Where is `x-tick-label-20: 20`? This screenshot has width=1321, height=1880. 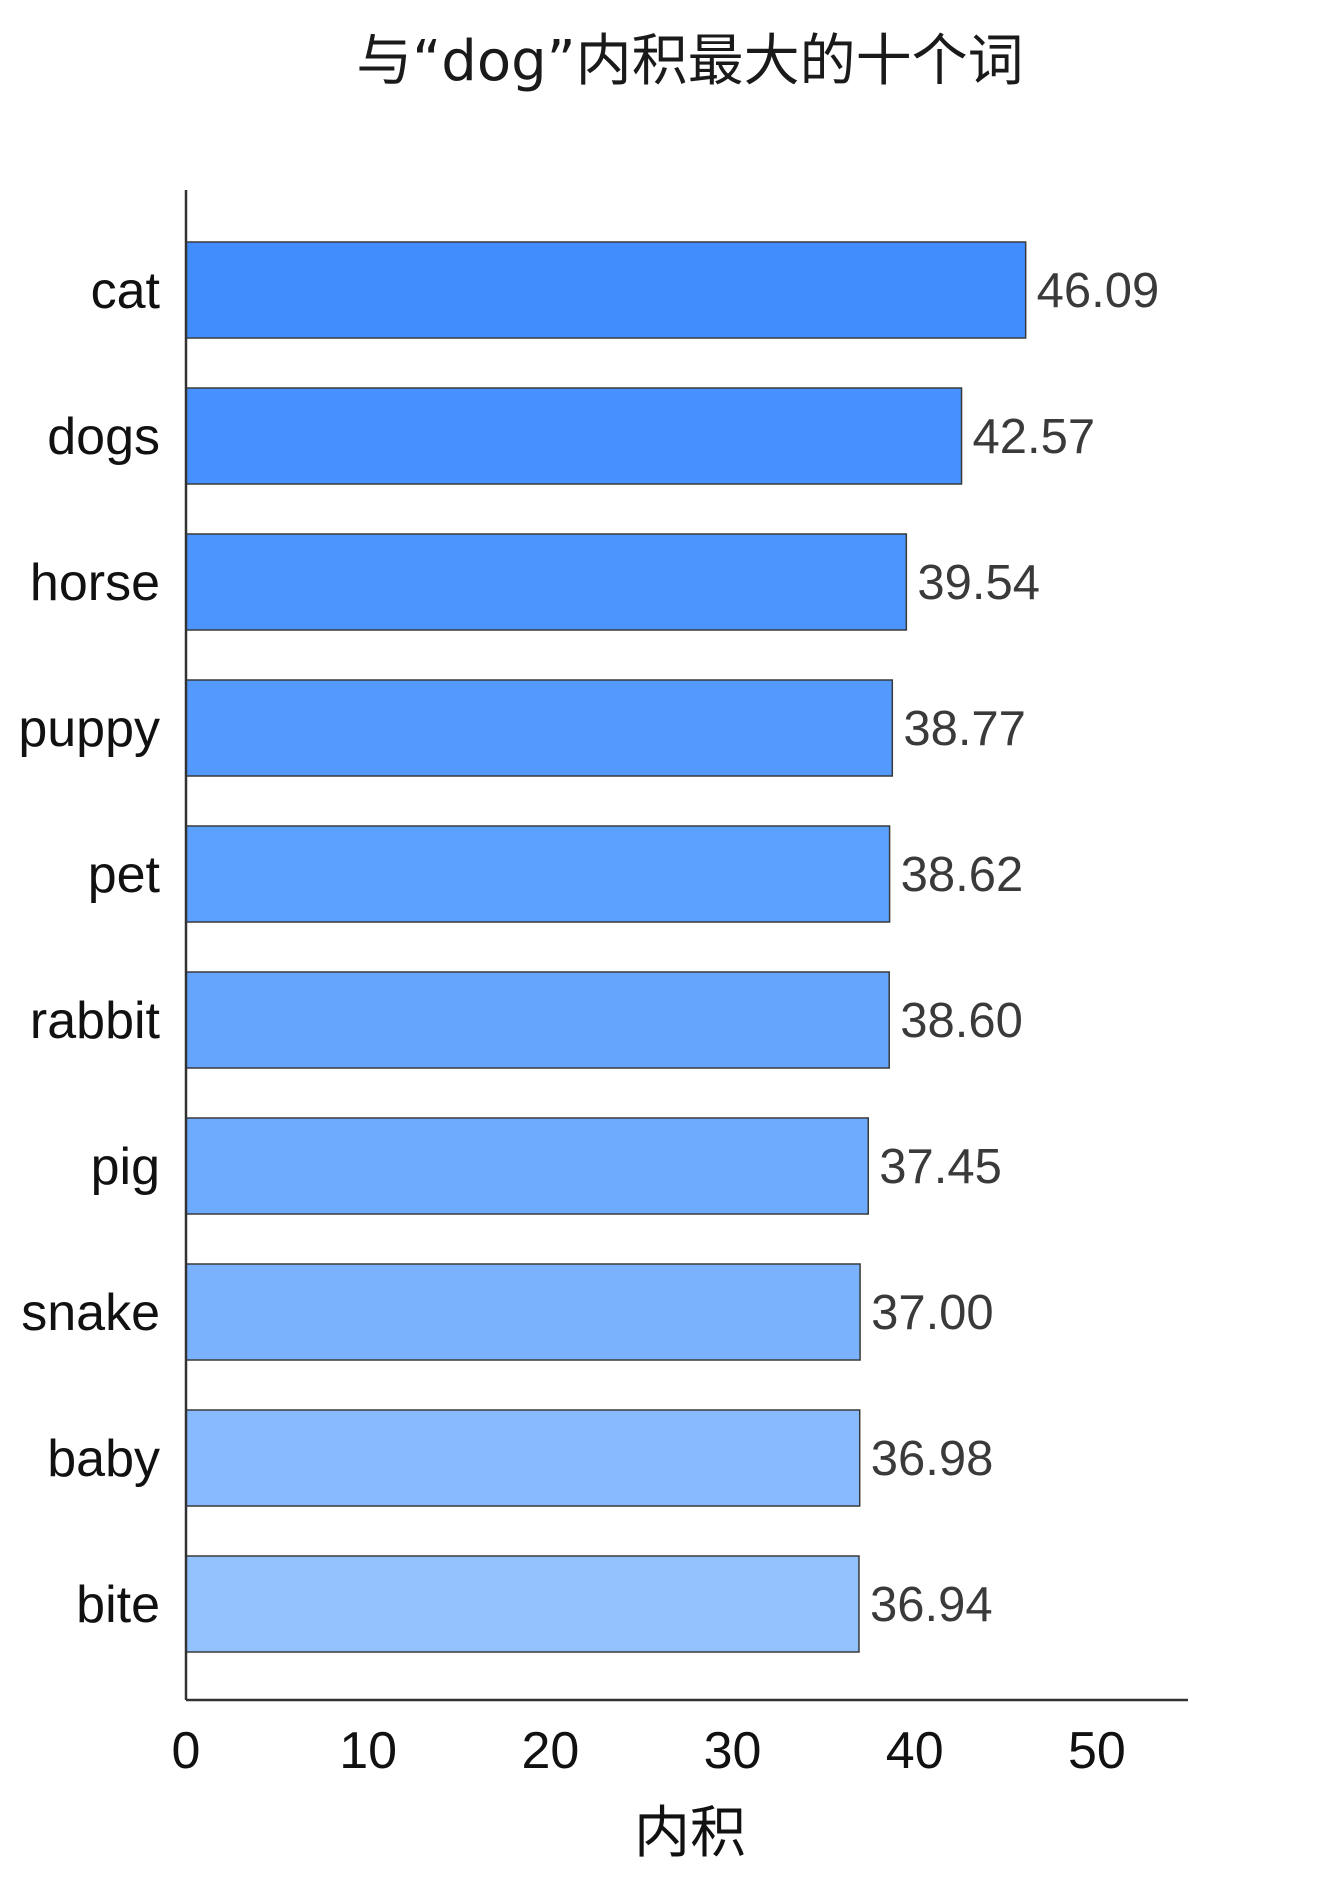
x-tick-label-20: 20 is located at coordinates (550, 1751).